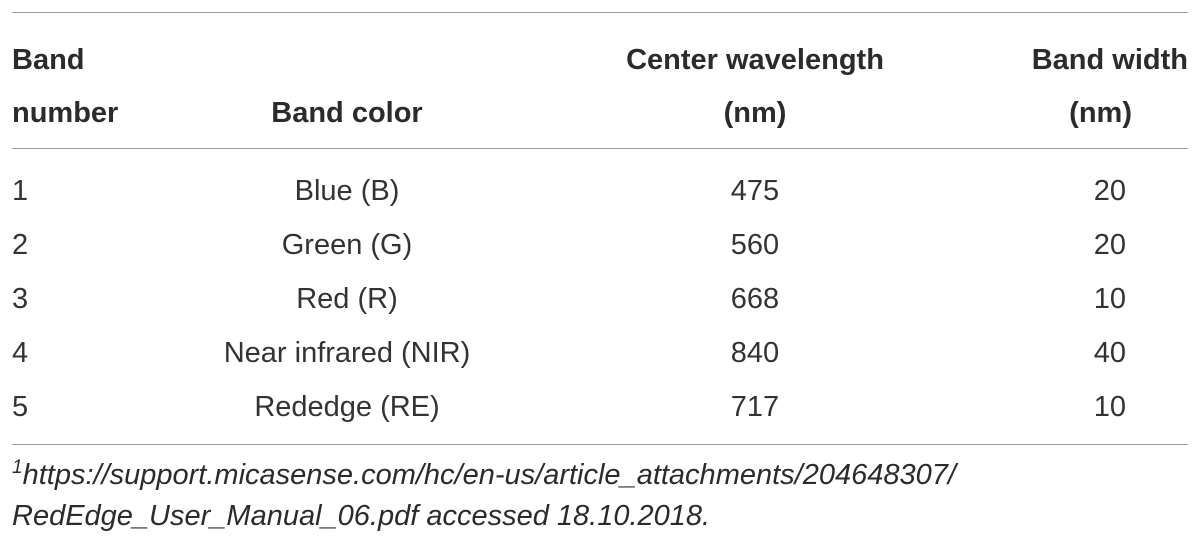 The height and width of the screenshot is (557, 1200). I want to click on band-color-cell: Green (G), so click(347, 245).